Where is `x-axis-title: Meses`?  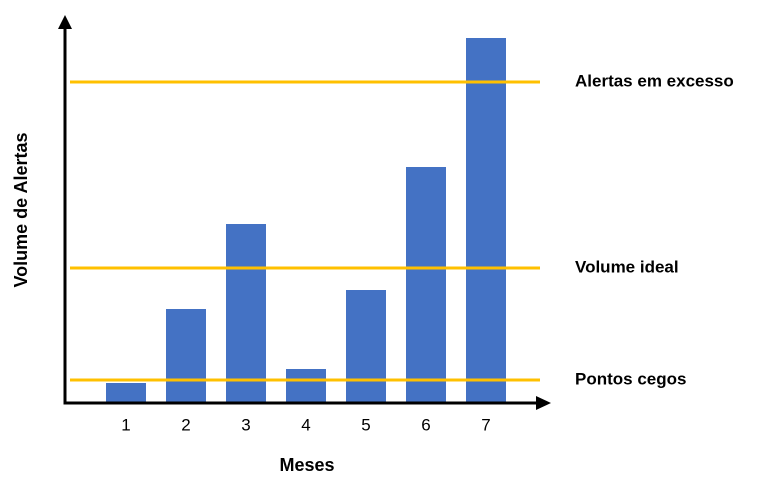
x-axis-title: Meses is located at coordinates (306, 465).